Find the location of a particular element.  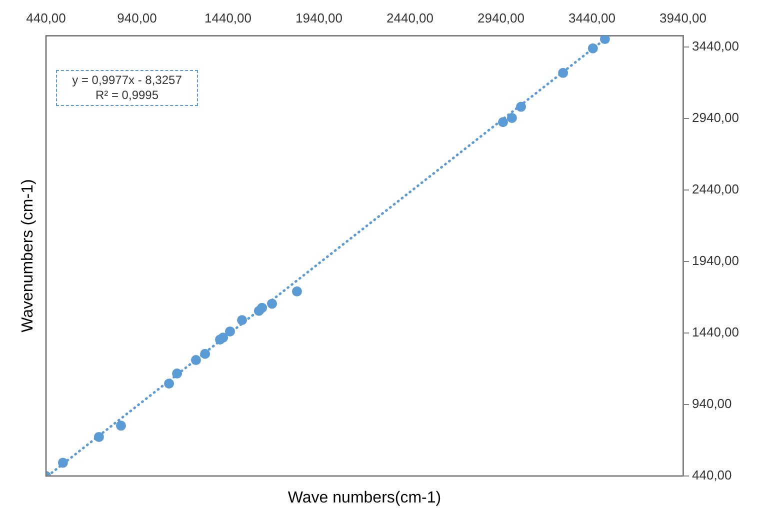

annotation: y = 0,9977x - 8,3257 is located at coordinates (127, 80).